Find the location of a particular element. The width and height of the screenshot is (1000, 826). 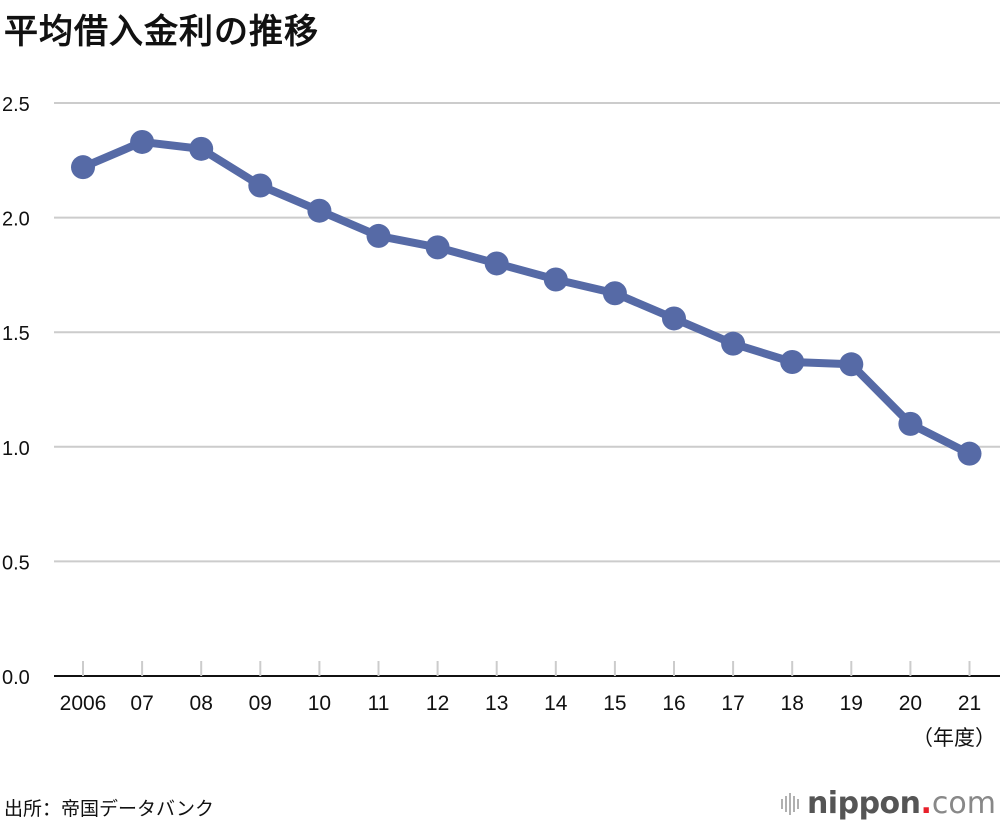

nippon-com-logo: nippon. com is located at coordinates (888, 803).